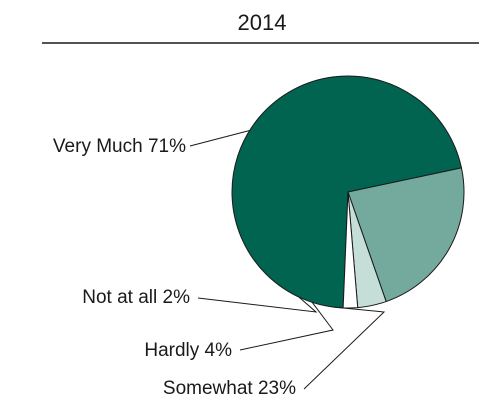  What do you see at coordinates (344, 348) in the screenshot?
I see `leader-line-somewhat` at bounding box center [344, 348].